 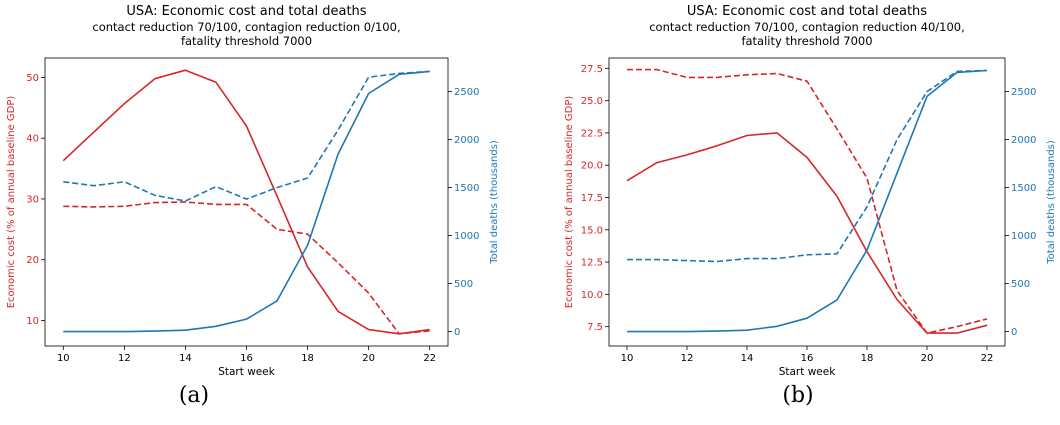 I want to click on y-left-tick-label: 50, so click(x=32, y=78).